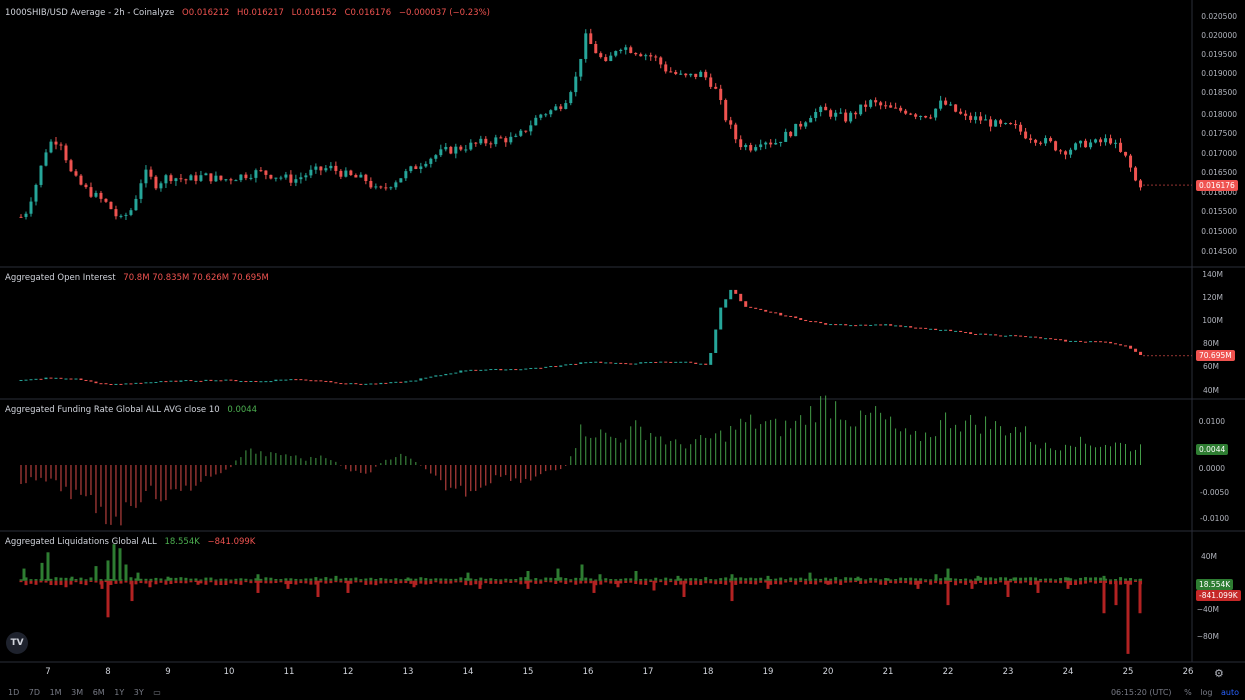 Image resolution: width=1245 pixels, height=700 pixels. What do you see at coordinates (1188, 692) in the screenshot?
I see `percent-toggle: %` at bounding box center [1188, 692].